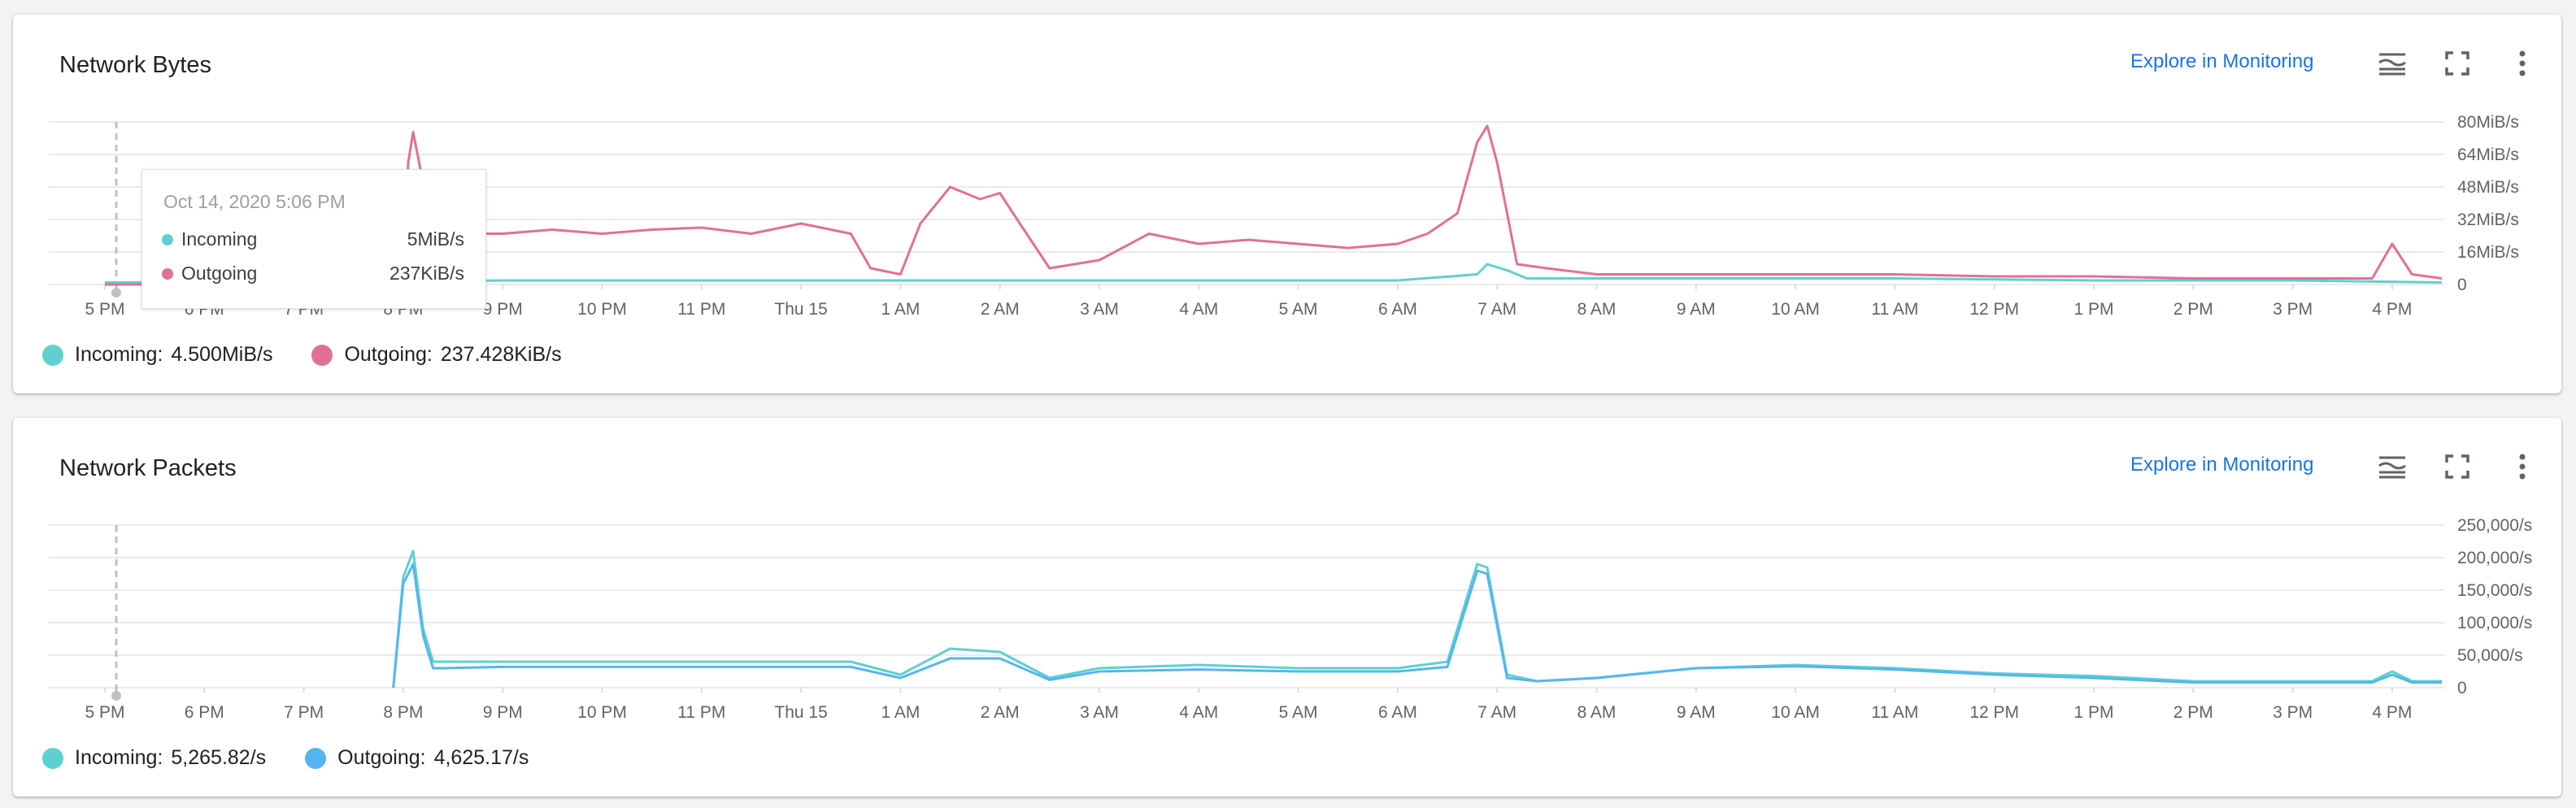 The image size is (2576, 808). I want to click on incoming-dot-icon, so click(167, 239).